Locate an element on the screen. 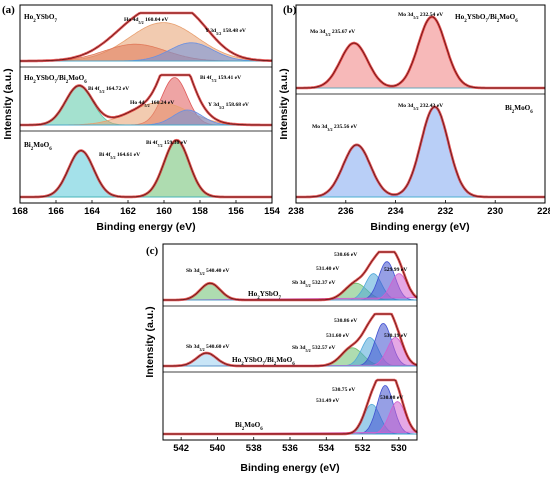  panel-c-label: (c) is located at coordinates (152, 251).